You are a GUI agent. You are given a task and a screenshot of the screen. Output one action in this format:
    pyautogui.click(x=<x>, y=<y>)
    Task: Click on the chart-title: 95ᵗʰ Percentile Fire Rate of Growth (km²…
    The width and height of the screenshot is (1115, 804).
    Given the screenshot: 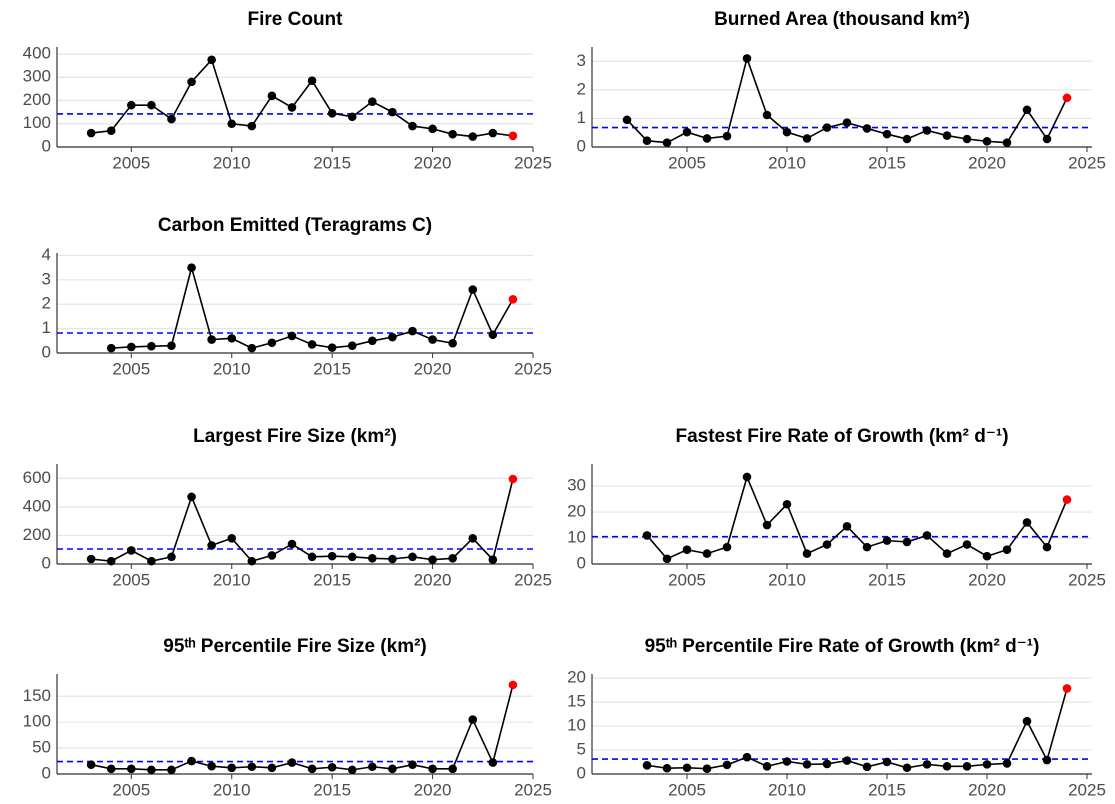 What is the action you would take?
    pyautogui.click(x=842, y=646)
    